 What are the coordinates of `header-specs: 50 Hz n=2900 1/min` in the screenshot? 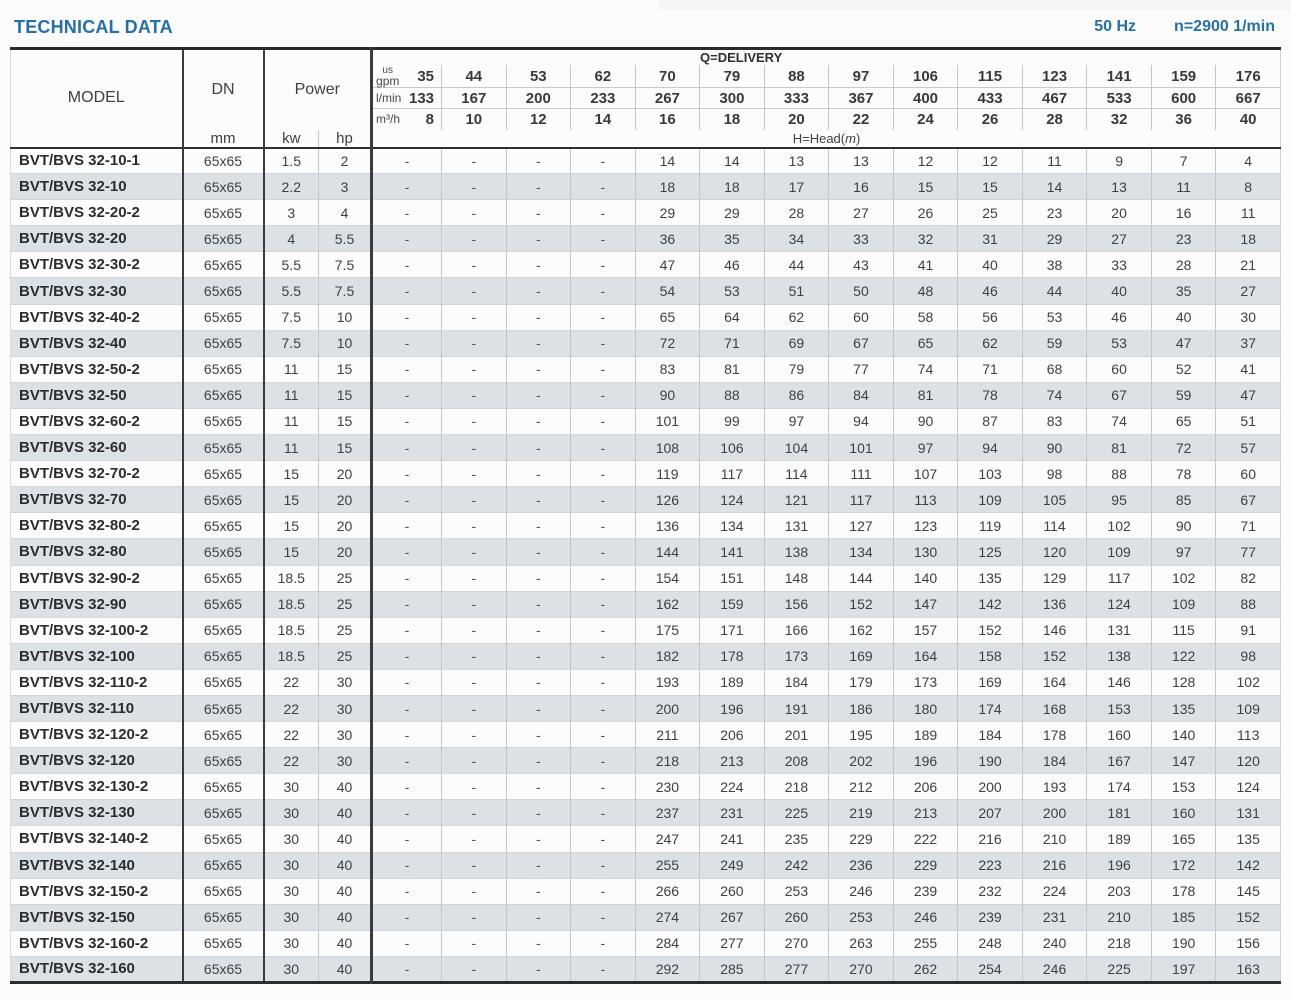 It's located at (1184, 27).